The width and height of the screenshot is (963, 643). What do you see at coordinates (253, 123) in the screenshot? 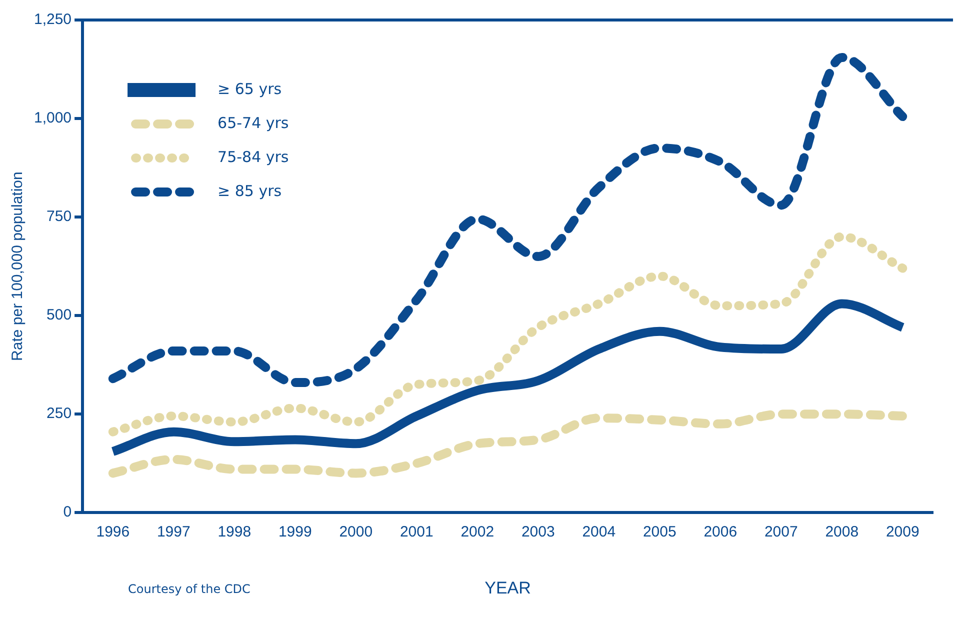
I see `legend-label: 65-74 yrs` at bounding box center [253, 123].